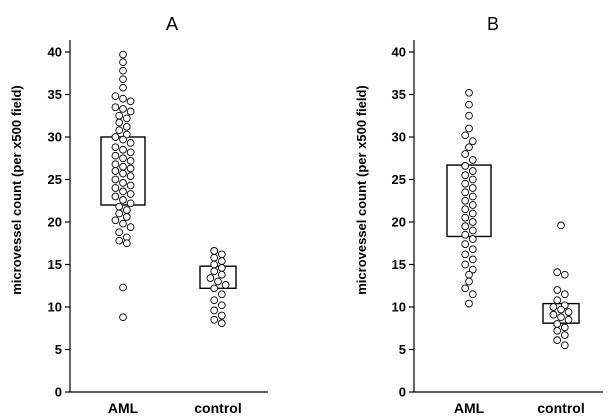  I want to click on y-tick-label: 0, so click(402, 392).